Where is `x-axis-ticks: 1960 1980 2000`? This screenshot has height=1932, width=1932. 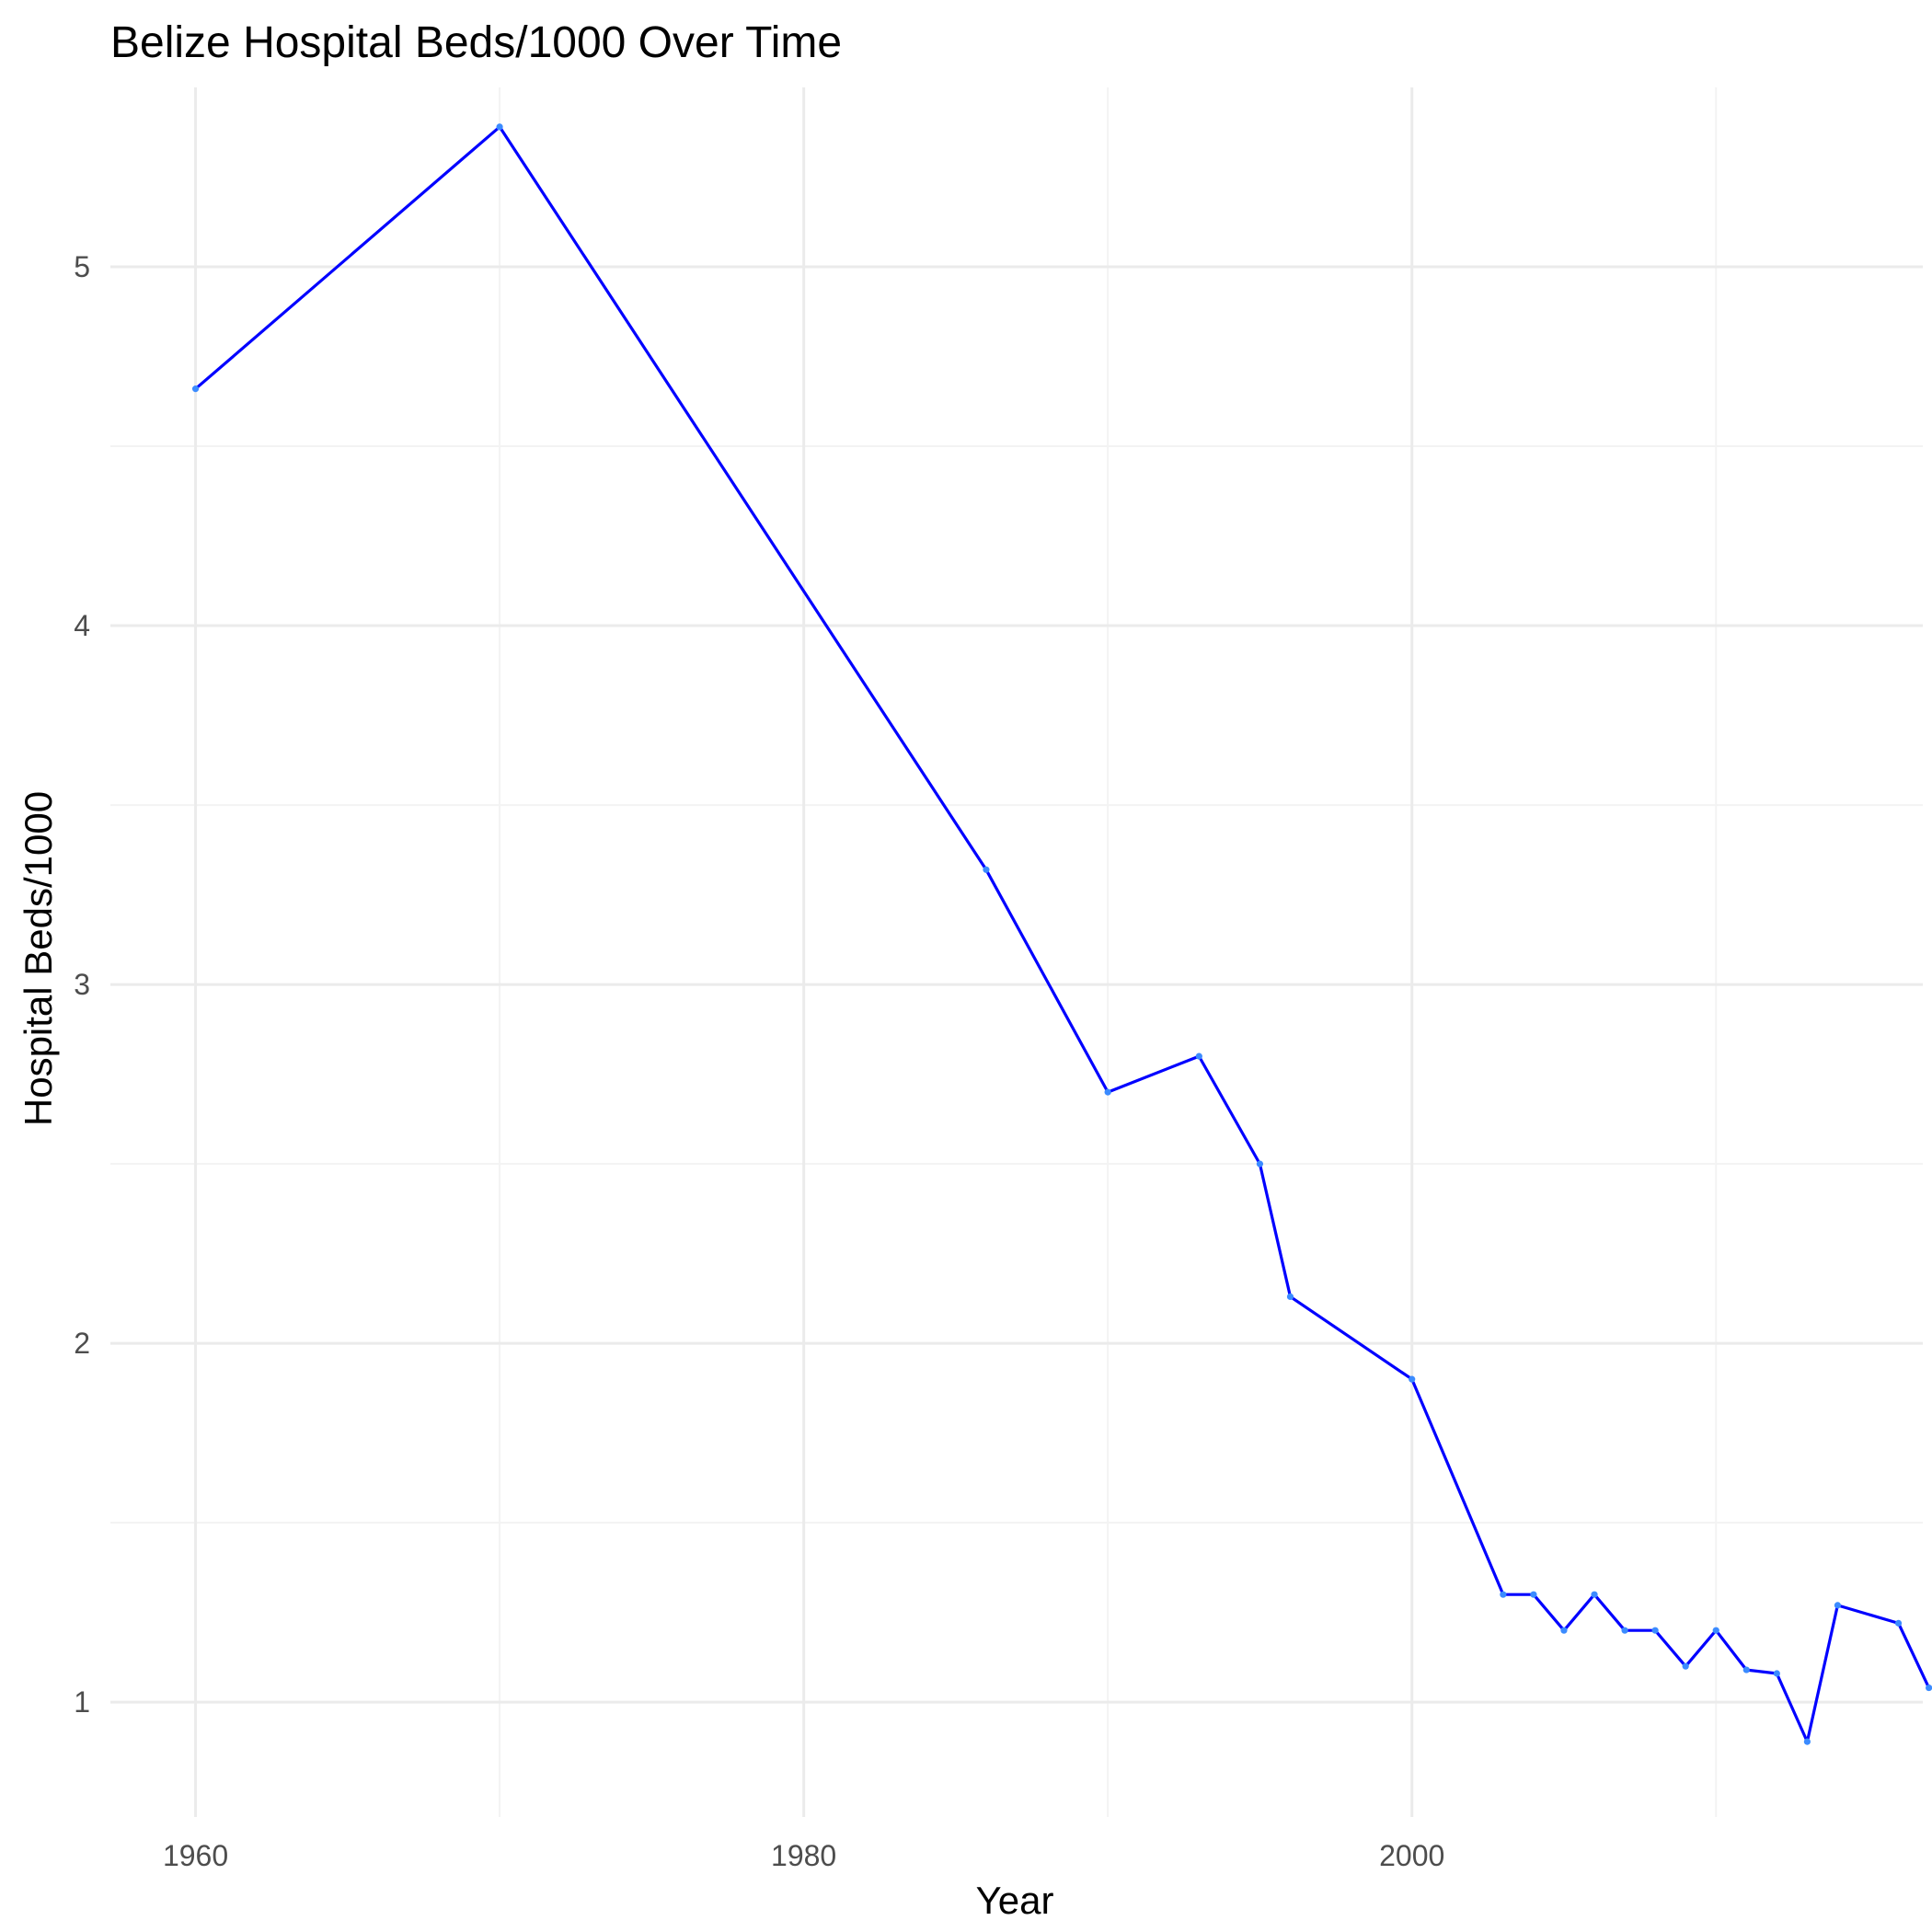 x-axis-ticks: 1960 1980 2000 is located at coordinates (803, 1855).